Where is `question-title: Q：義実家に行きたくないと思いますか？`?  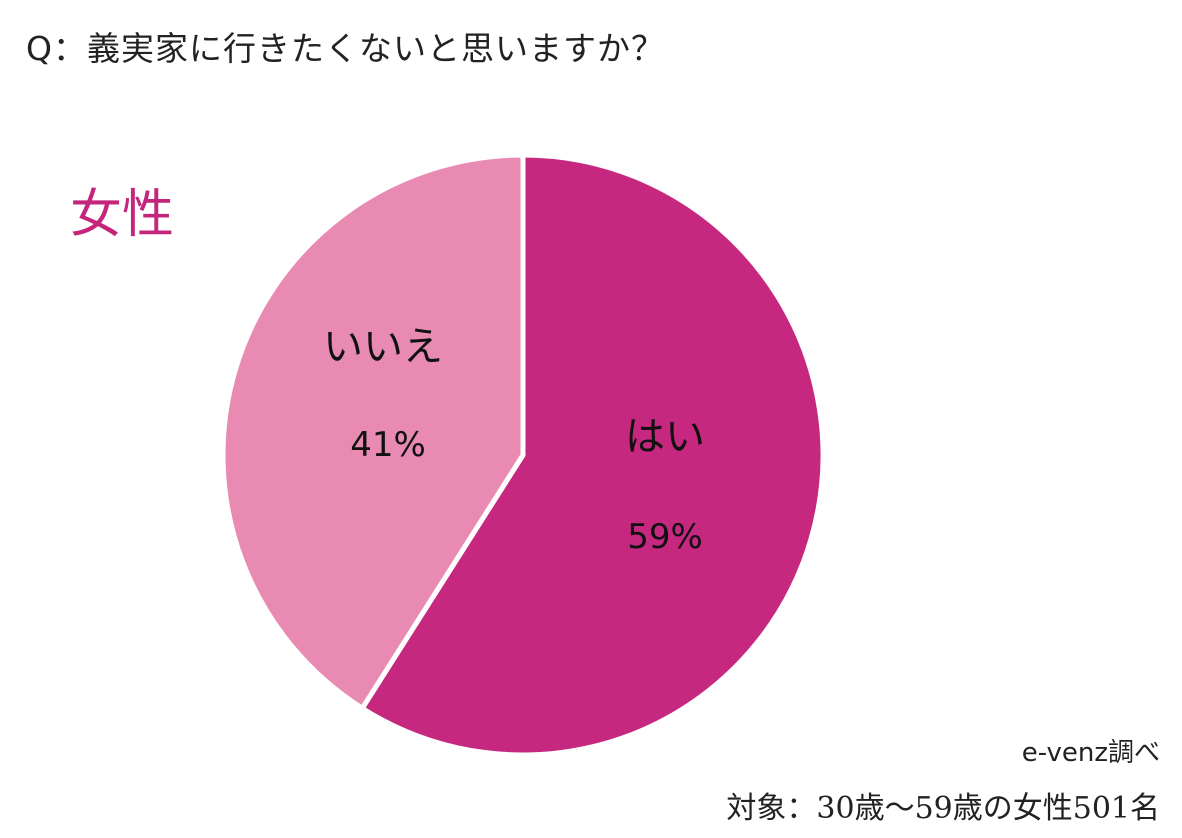
question-title: Q：義実家に行きたくないと思いますか？ is located at coordinates (345, 48).